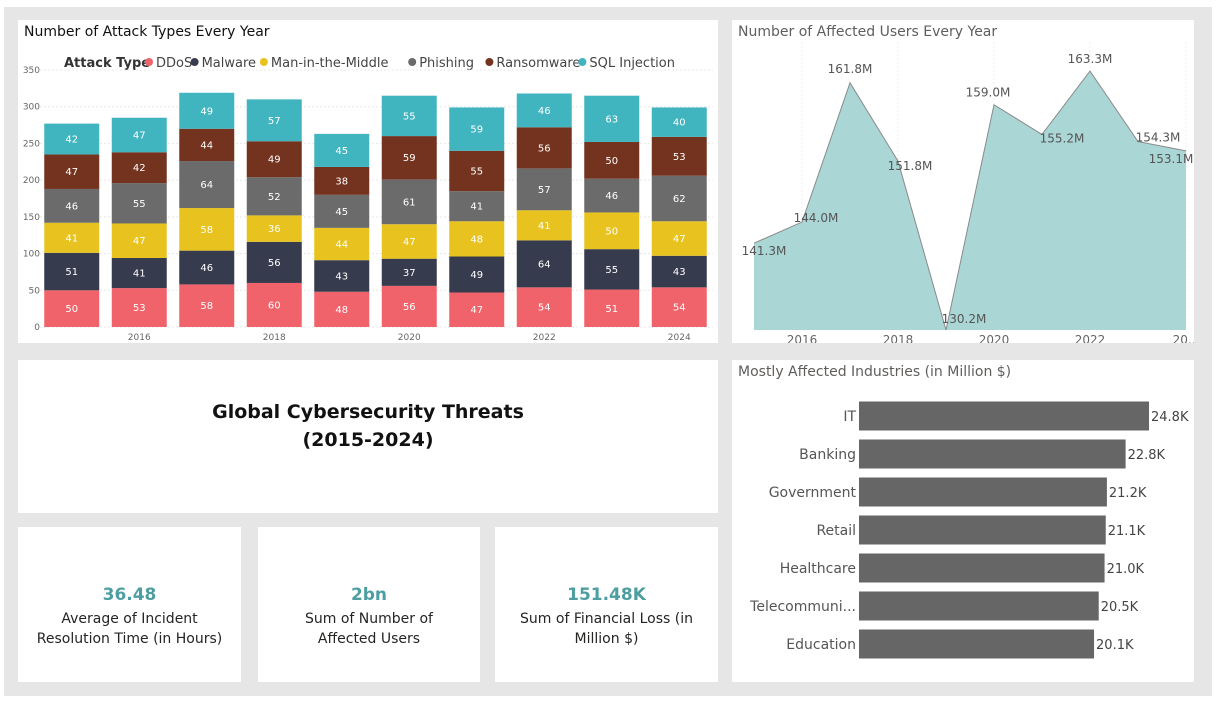  I want to click on bar-segment-sql-injection-2021, so click(477, 129).